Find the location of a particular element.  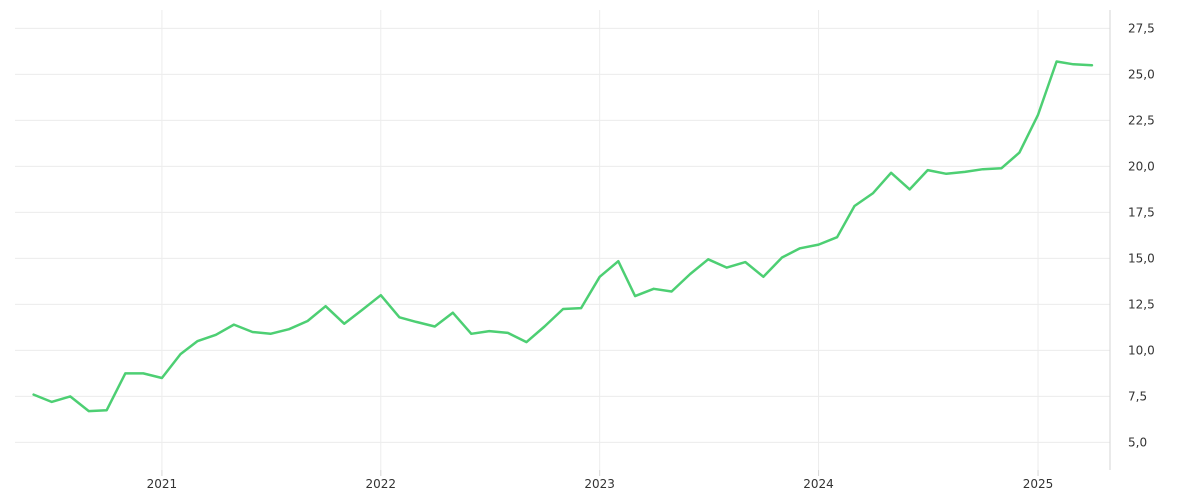

x-tick-label: 2022 is located at coordinates (381, 484).